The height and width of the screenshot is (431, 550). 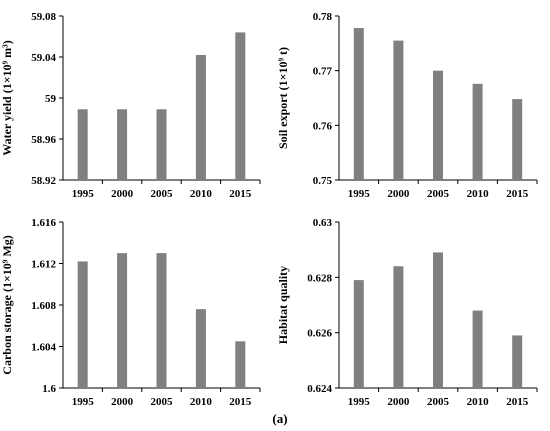 I want to click on y-tick-label: 0.626, so click(x=319, y=334).